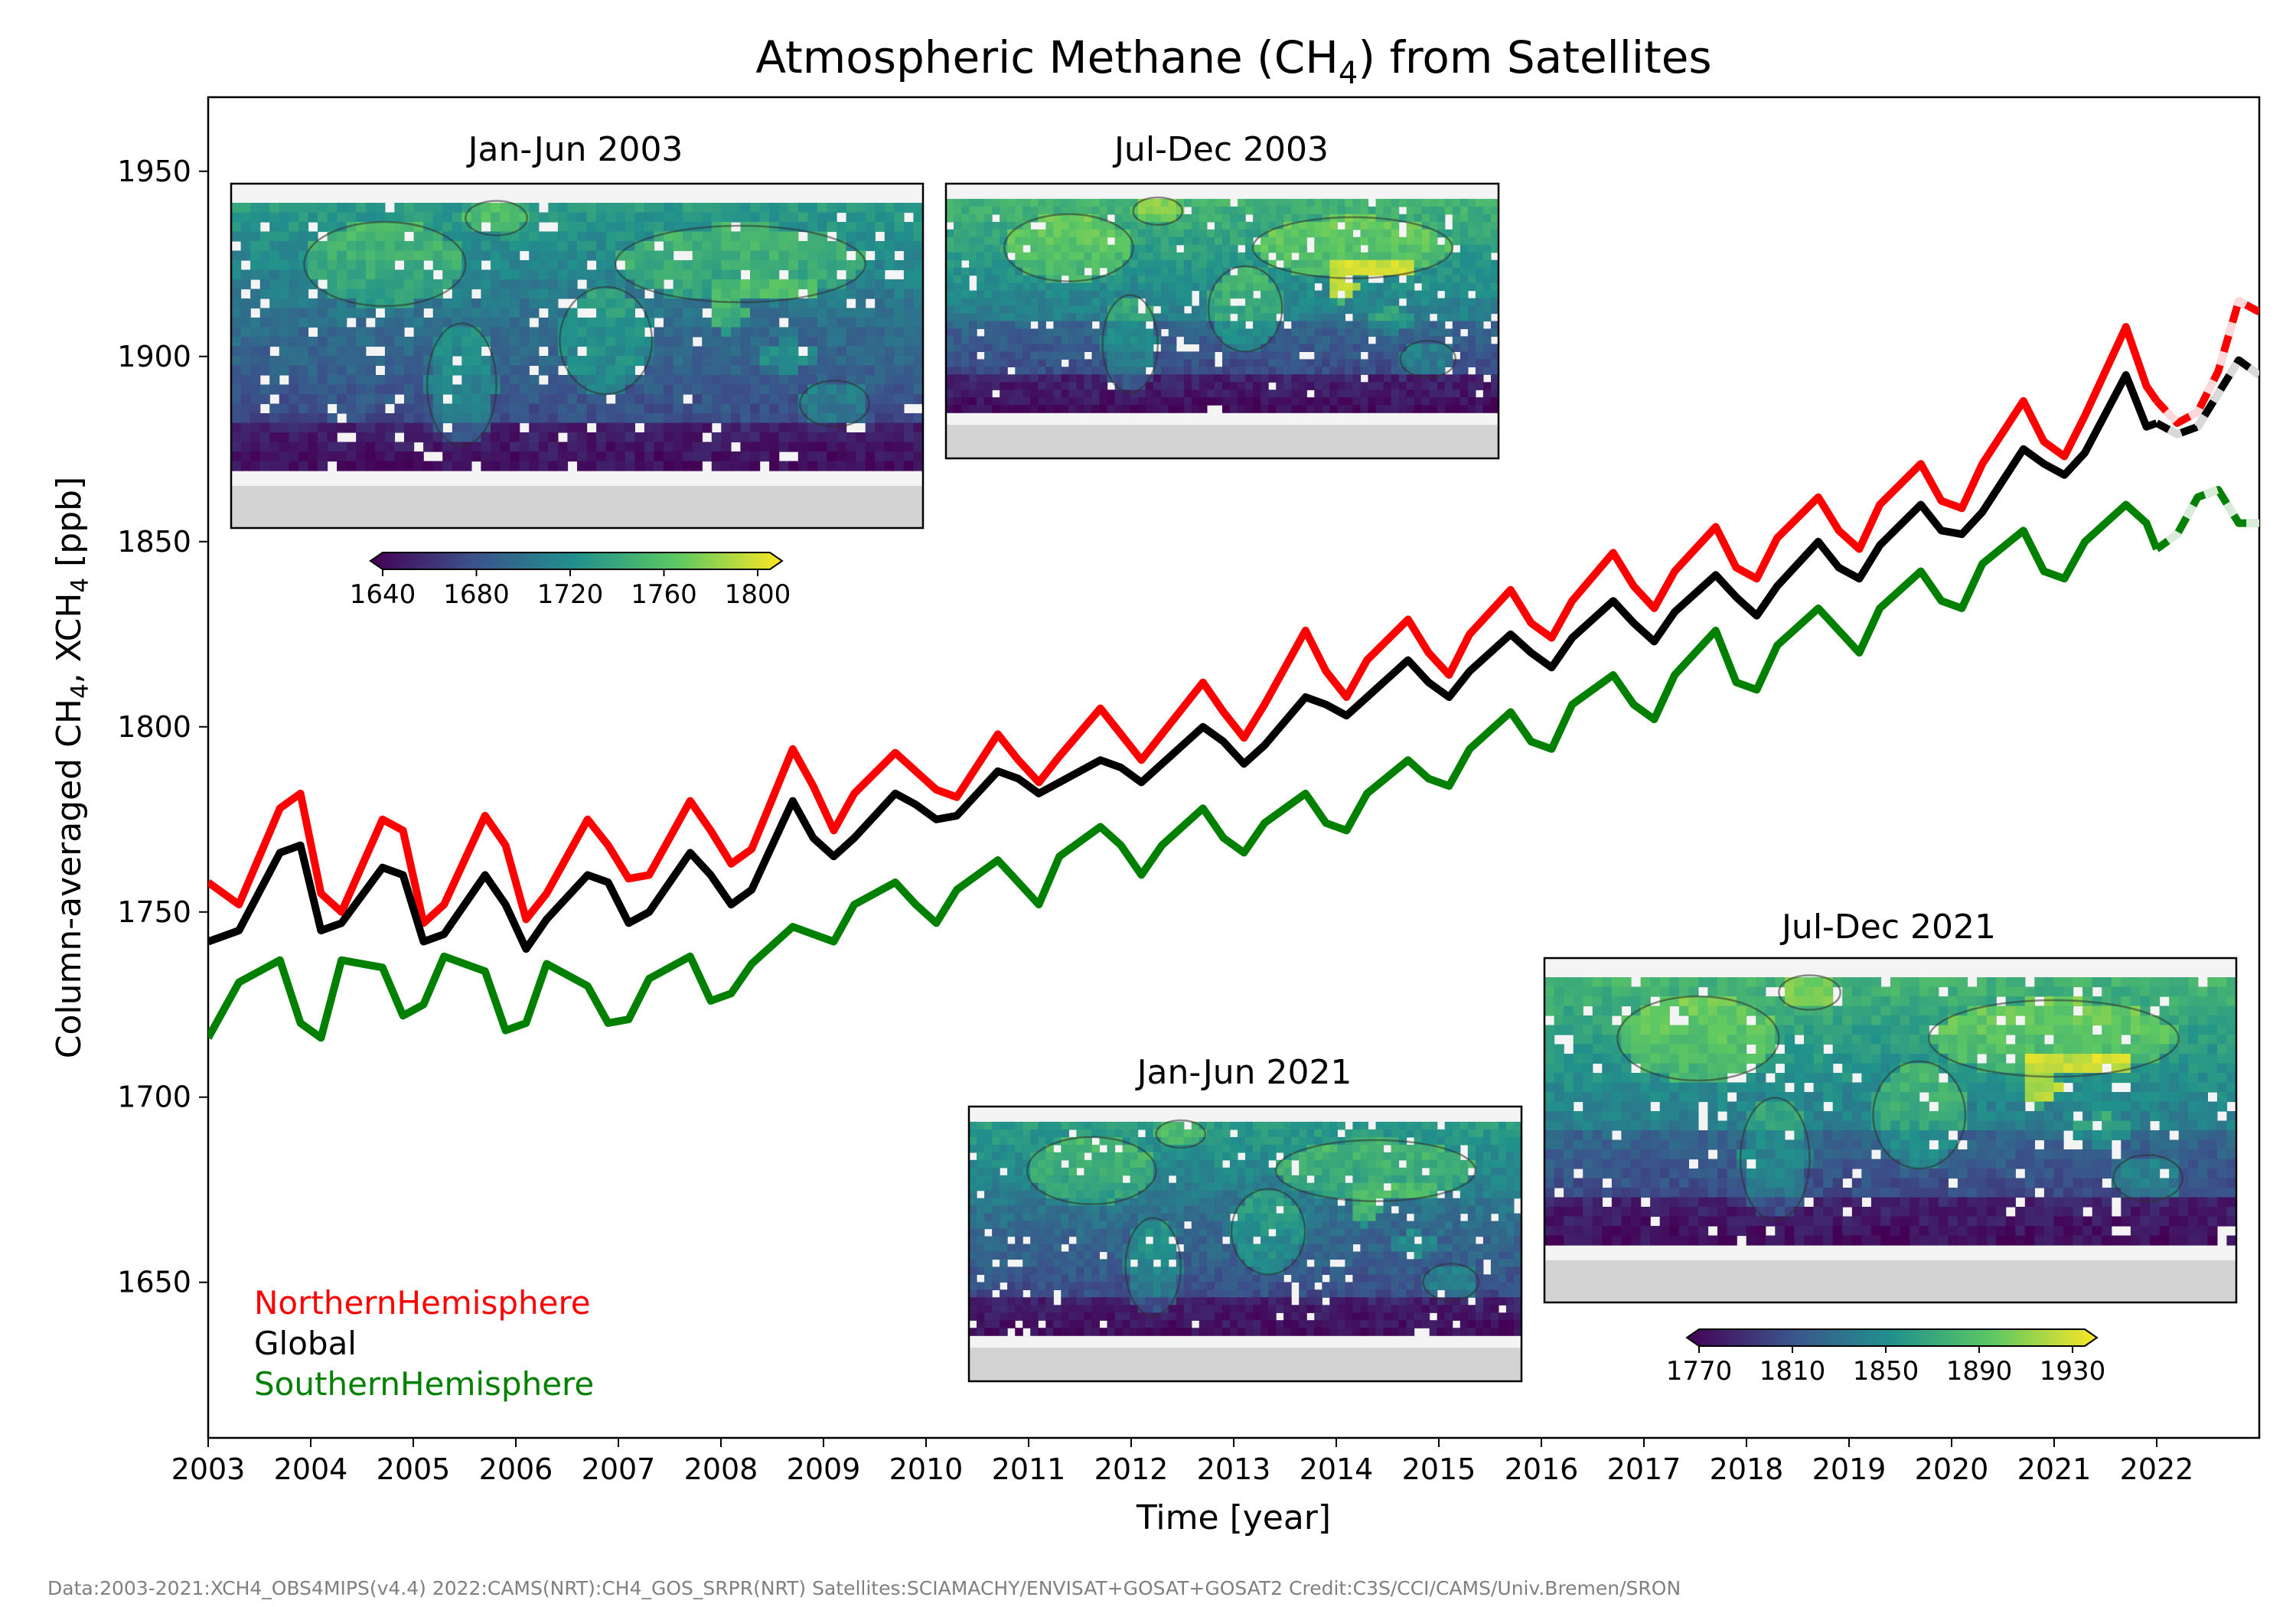 This screenshot has width=2296, height=1607. What do you see at coordinates (154, 912) in the screenshot?
I see `y-tick-label: 1750` at bounding box center [154, 912].